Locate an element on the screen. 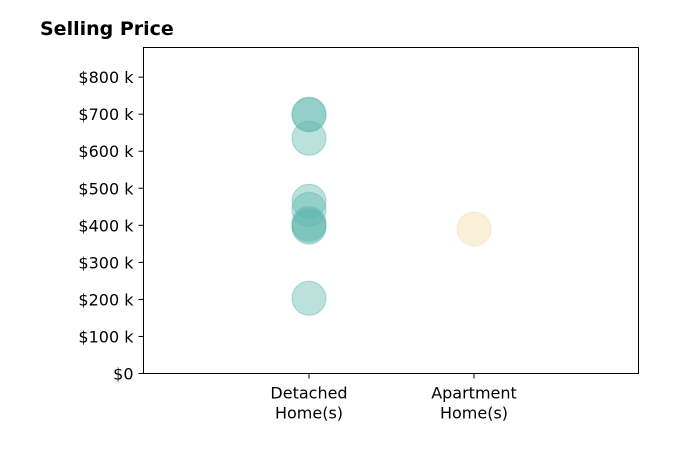 Image resolution: width=679 pixels, height=462 pixels. x-tick-label: Detached is located at coordinates (308, 393).